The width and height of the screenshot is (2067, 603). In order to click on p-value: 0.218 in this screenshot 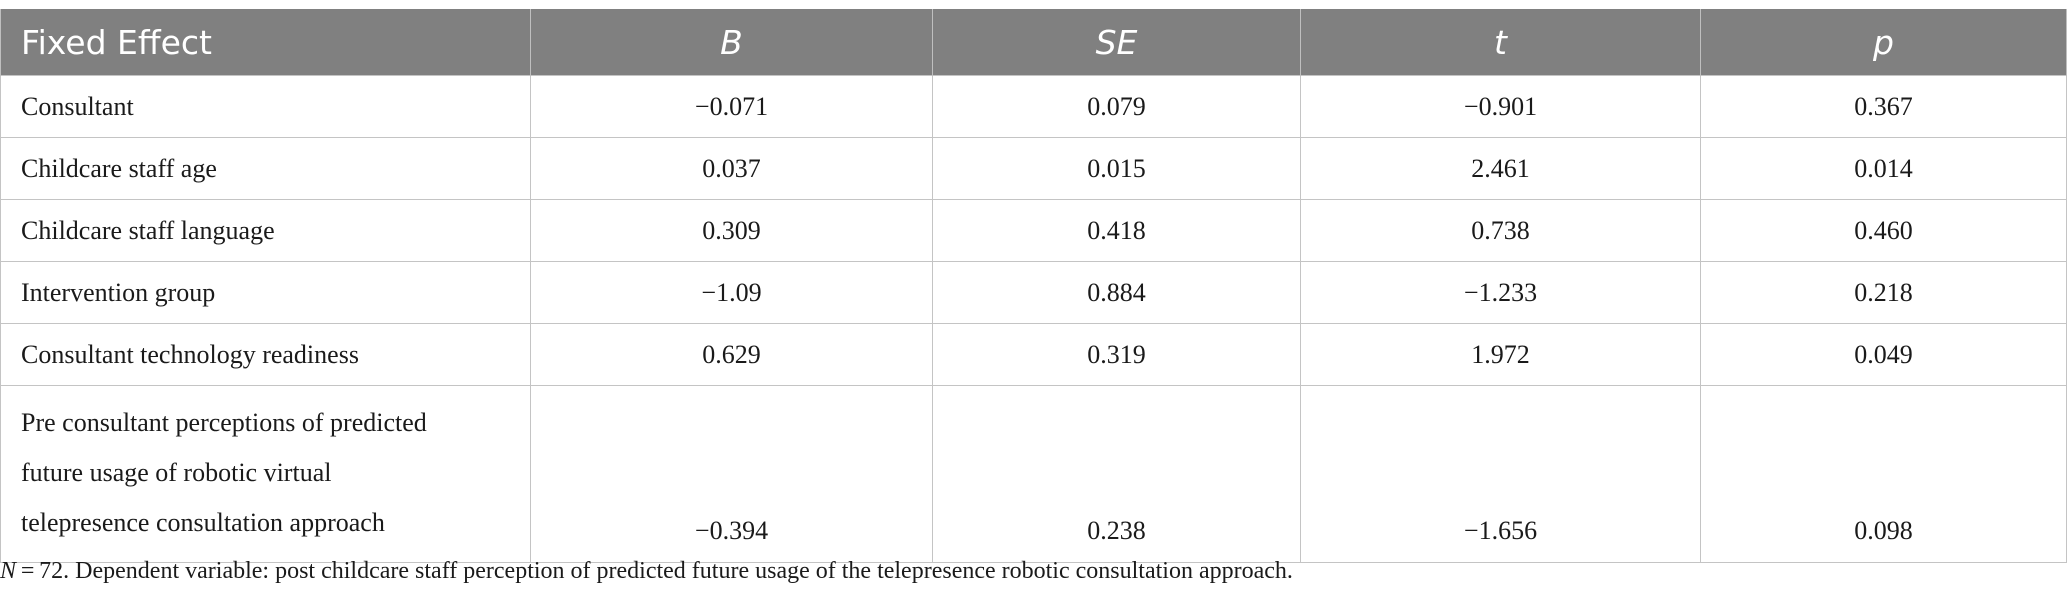, I will do `click(1883, 292)`.